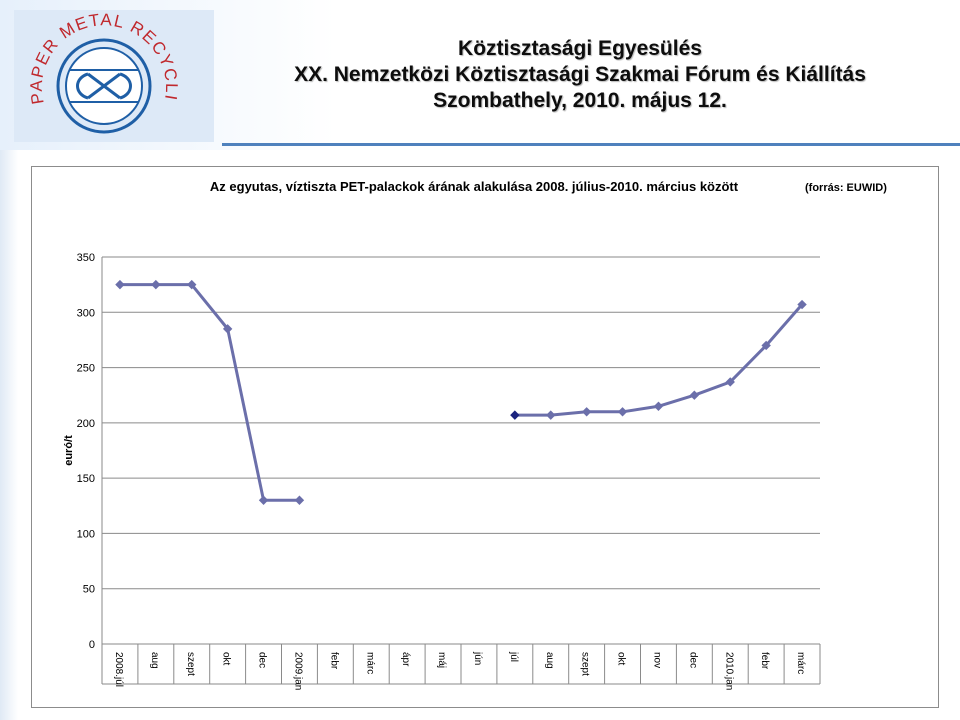 The image size is (960, 720). I want to click on slide-edge-shadow, so click(9, 435).